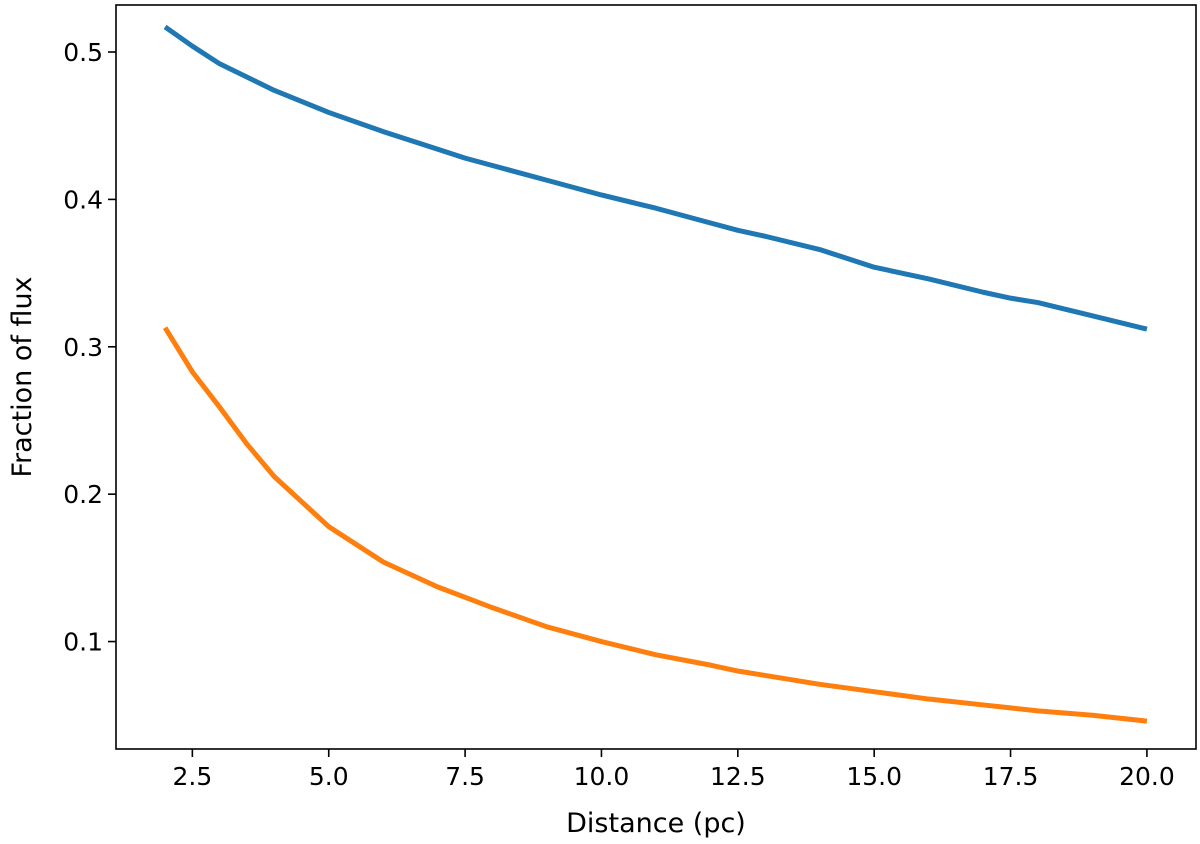 Image resolution: width=1200 pixels, height=844 pixels. I want to click on x-axis-label: Distance (pc), so click(656, 823).